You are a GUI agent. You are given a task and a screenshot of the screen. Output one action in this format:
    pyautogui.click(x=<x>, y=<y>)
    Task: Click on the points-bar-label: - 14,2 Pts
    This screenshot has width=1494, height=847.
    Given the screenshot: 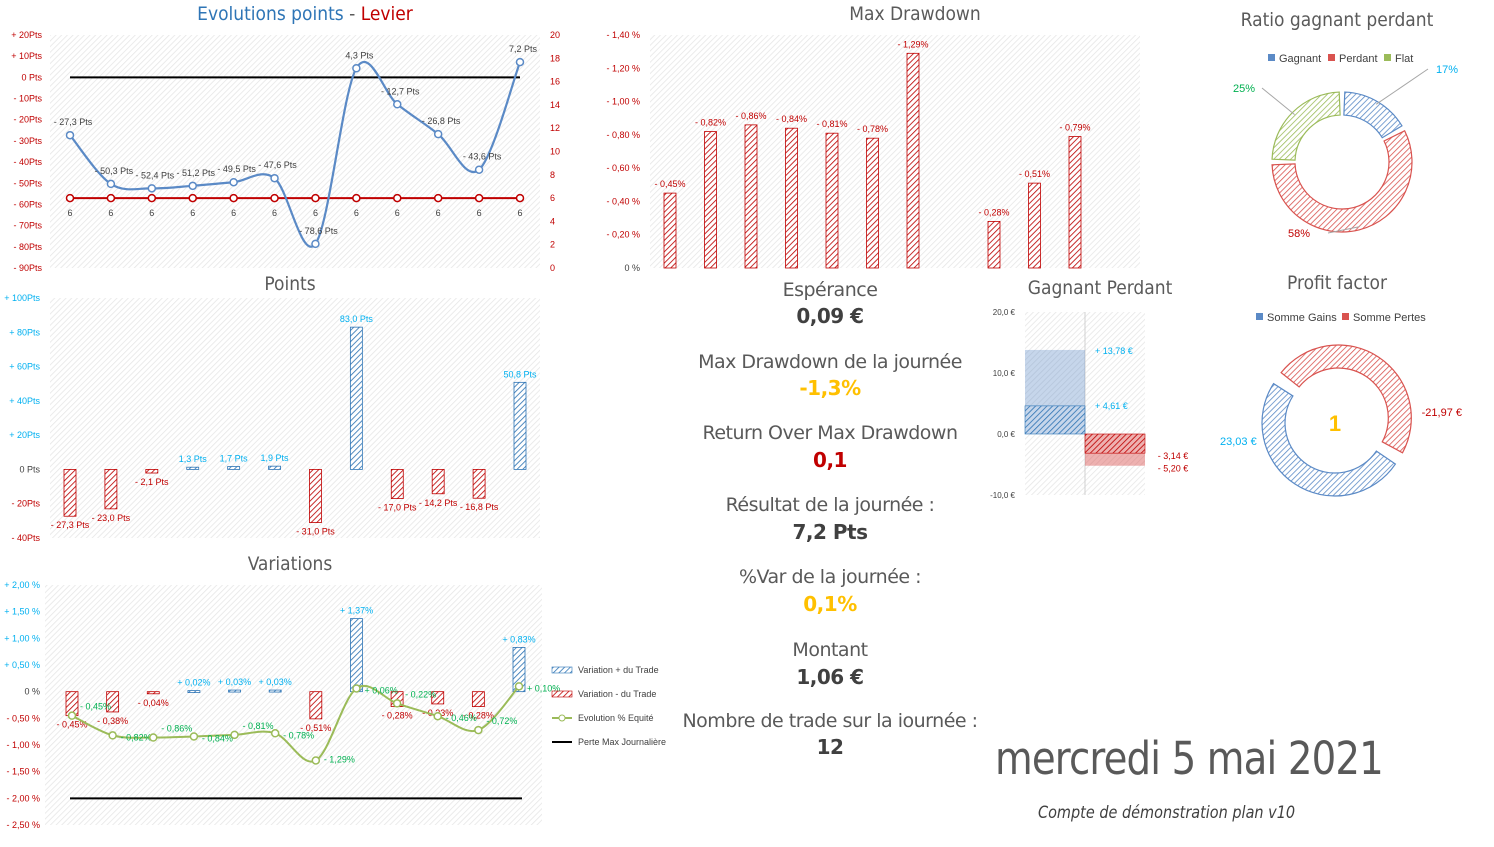 What is the action you would take?
    pyautogui.click(x=438, y=503)
    